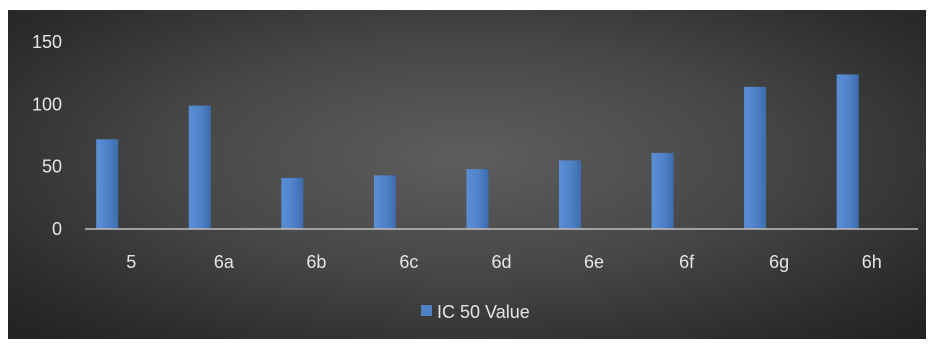 This screenshot has width=940, height=345. What do you see at coordinates (57, 229) in the screenshot?
I see `y-tick-label: 0` at bounding box center [57, 229].